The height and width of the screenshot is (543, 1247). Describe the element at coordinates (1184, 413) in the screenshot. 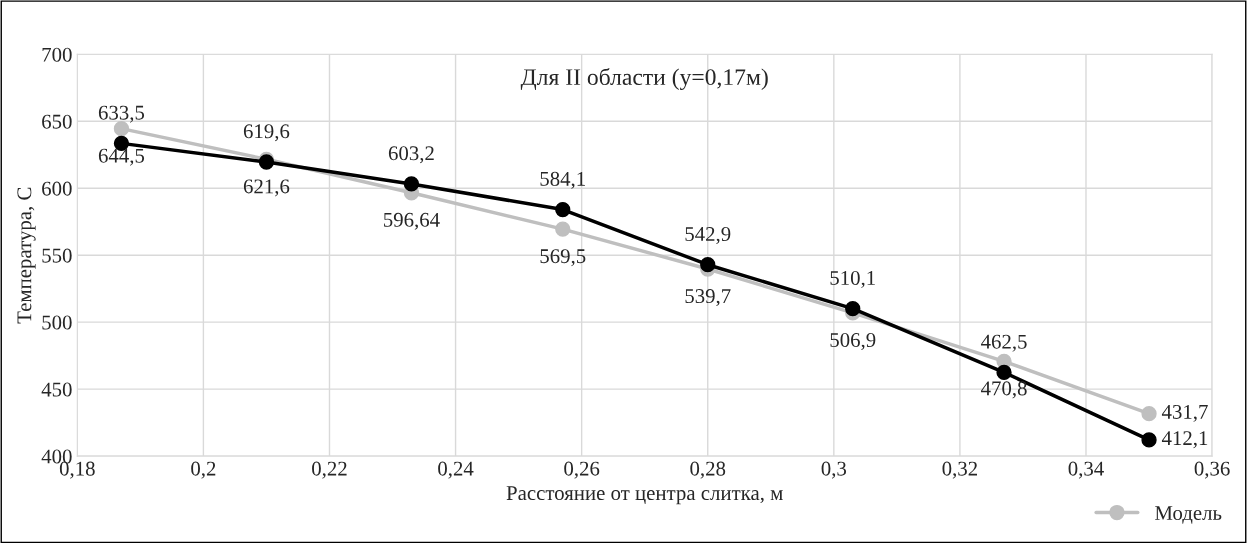

I see `data-label: 431,7` at that location.